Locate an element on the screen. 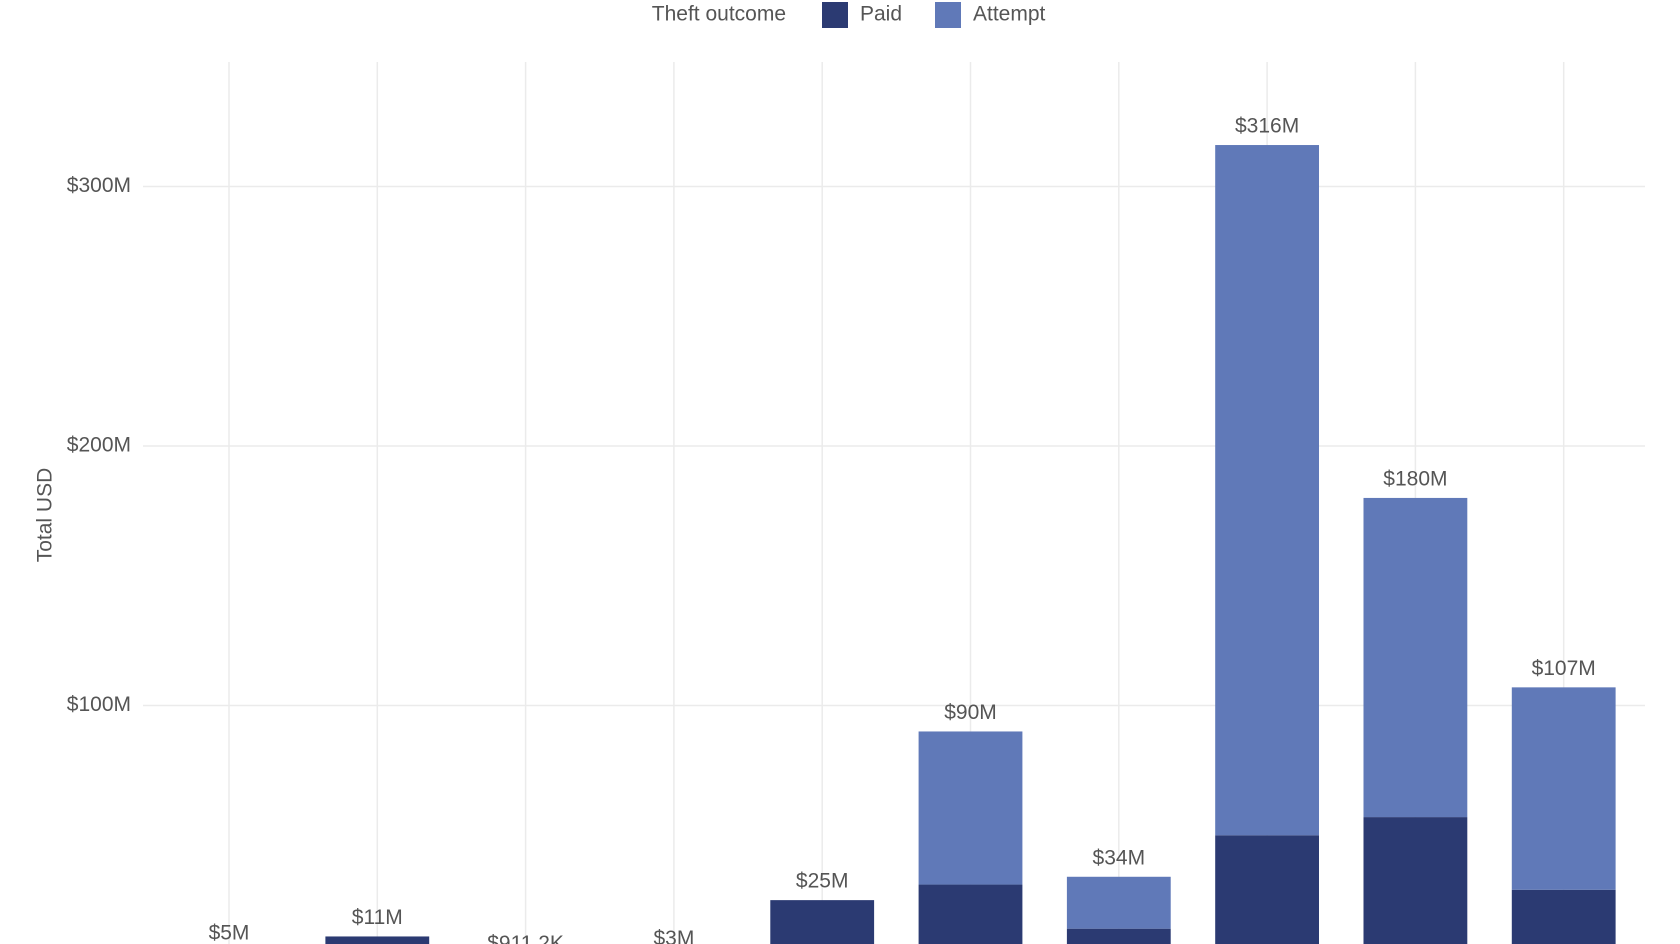 The width and height of the screenshot is (1680, 944). y-tick-label: $300M is located at coordinates (99, 185).